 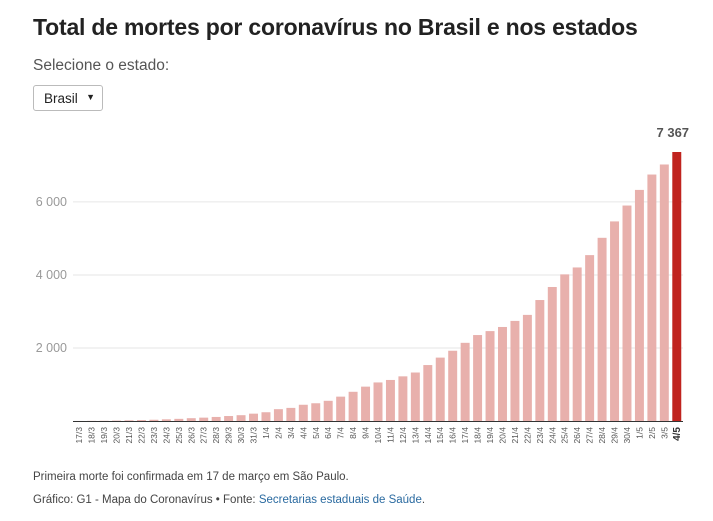 What do you see at coordinates (101, 65) in the screenshot?
I see `state-select-label: Selecione o estado:` at bounding box center [101, 65].